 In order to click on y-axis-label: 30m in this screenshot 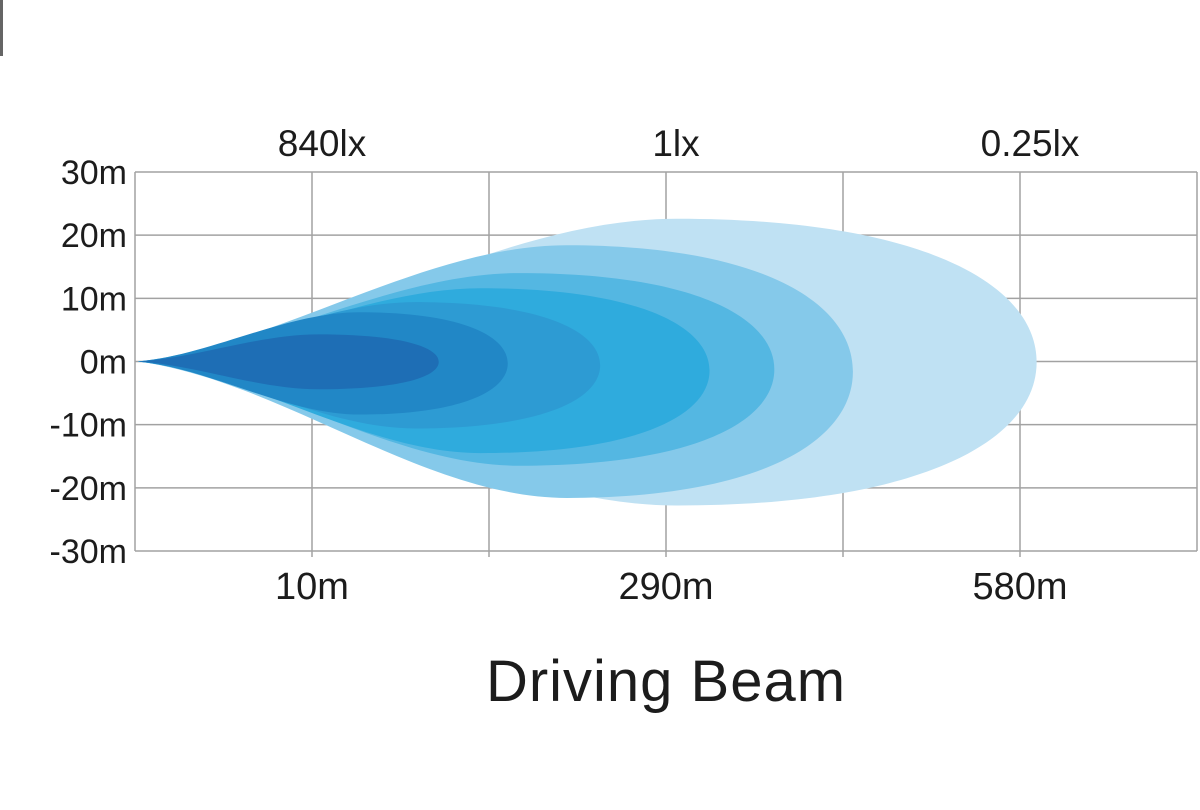, I will do `click(94, 173)`.